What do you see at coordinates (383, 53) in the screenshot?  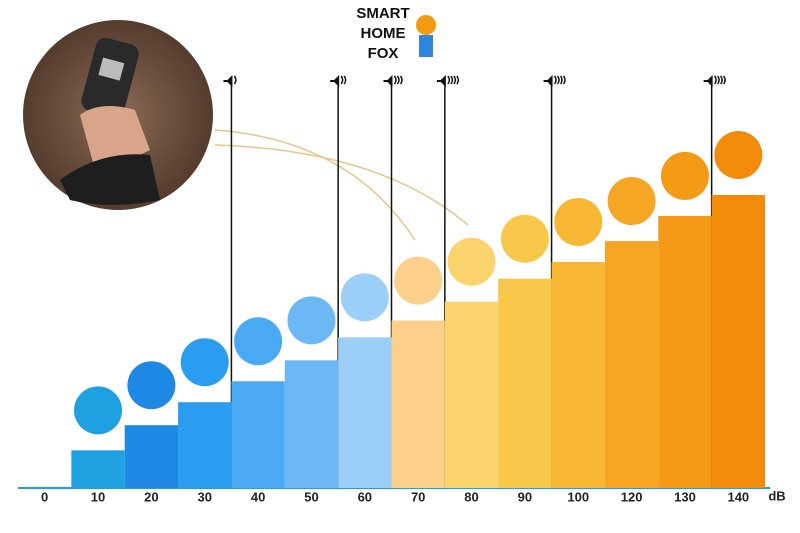 I see `logo-text: FOX` at bounding box center [383, 53].